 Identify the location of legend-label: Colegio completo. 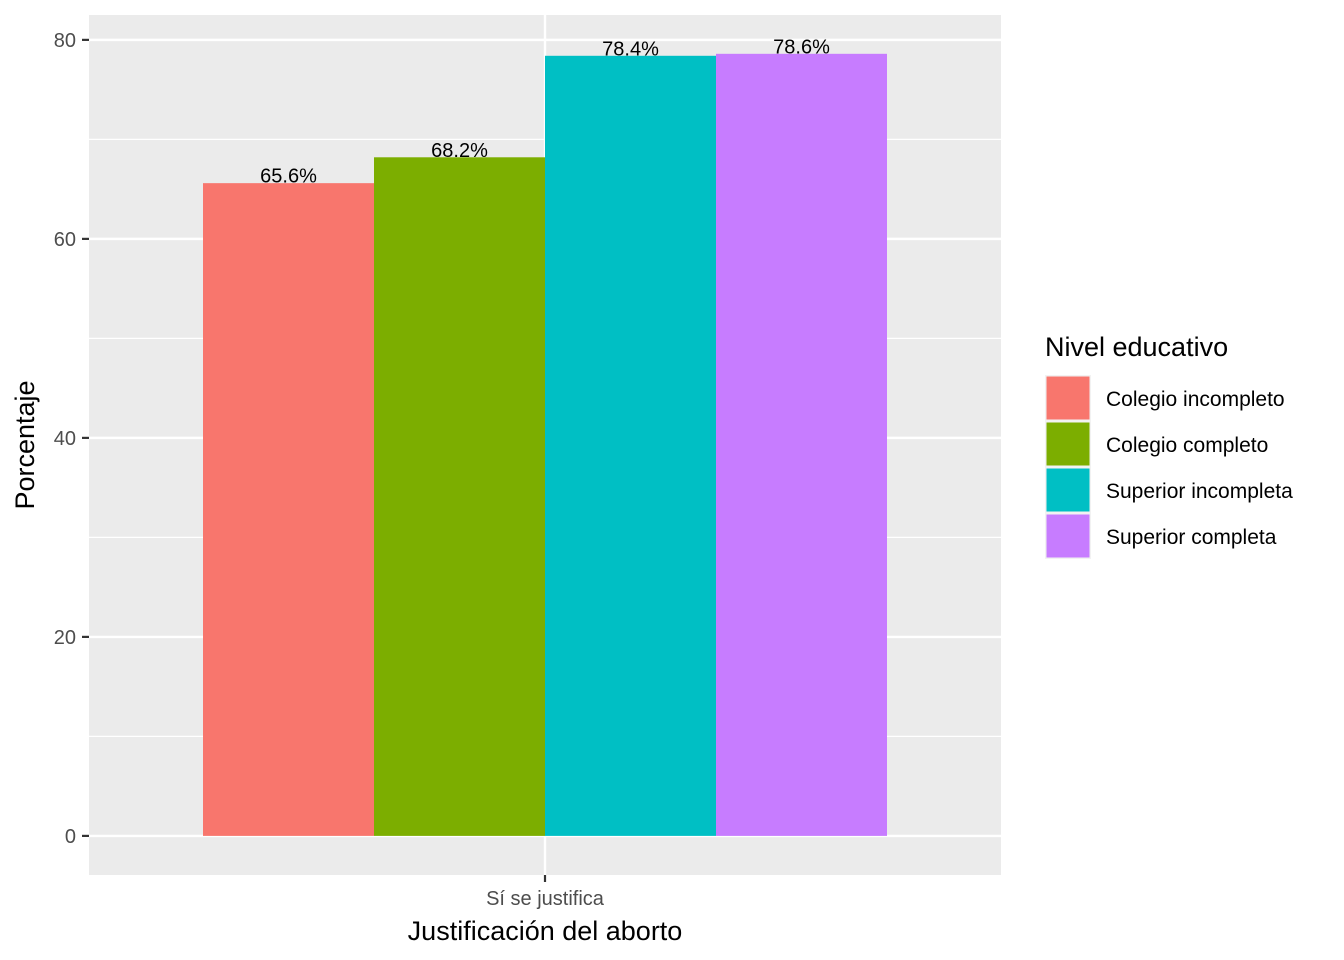
(1187, 445).